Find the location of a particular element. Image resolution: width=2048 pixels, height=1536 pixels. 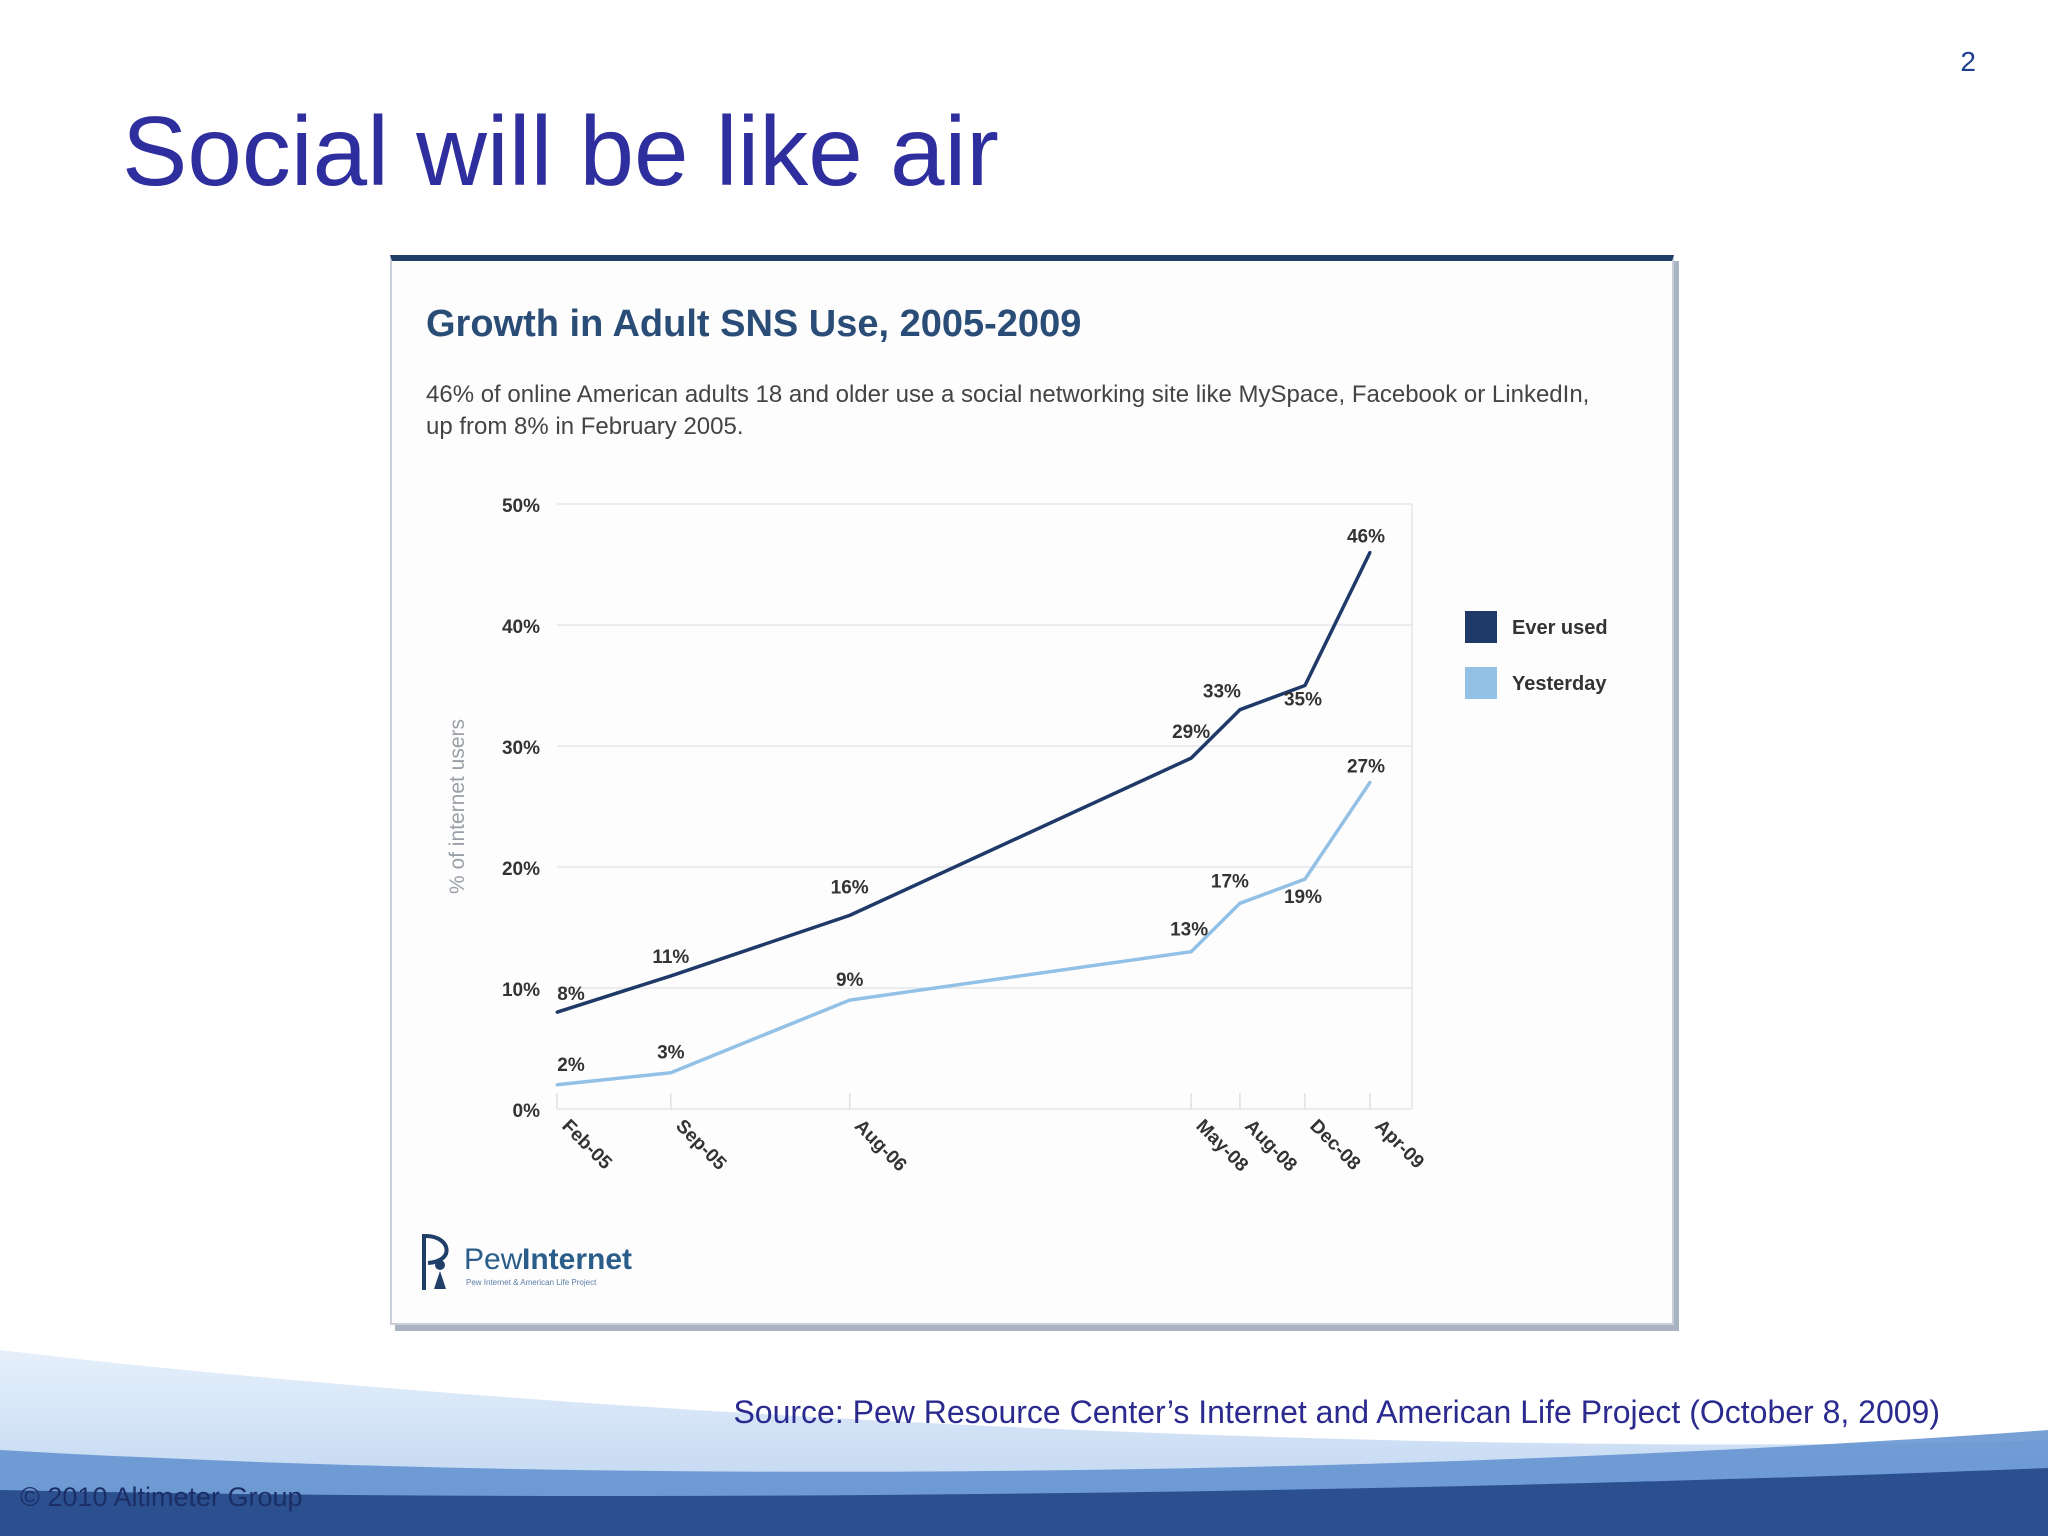

logo-tagline: Pew Internet & American Life Project is located at coordinates (531, 1282).